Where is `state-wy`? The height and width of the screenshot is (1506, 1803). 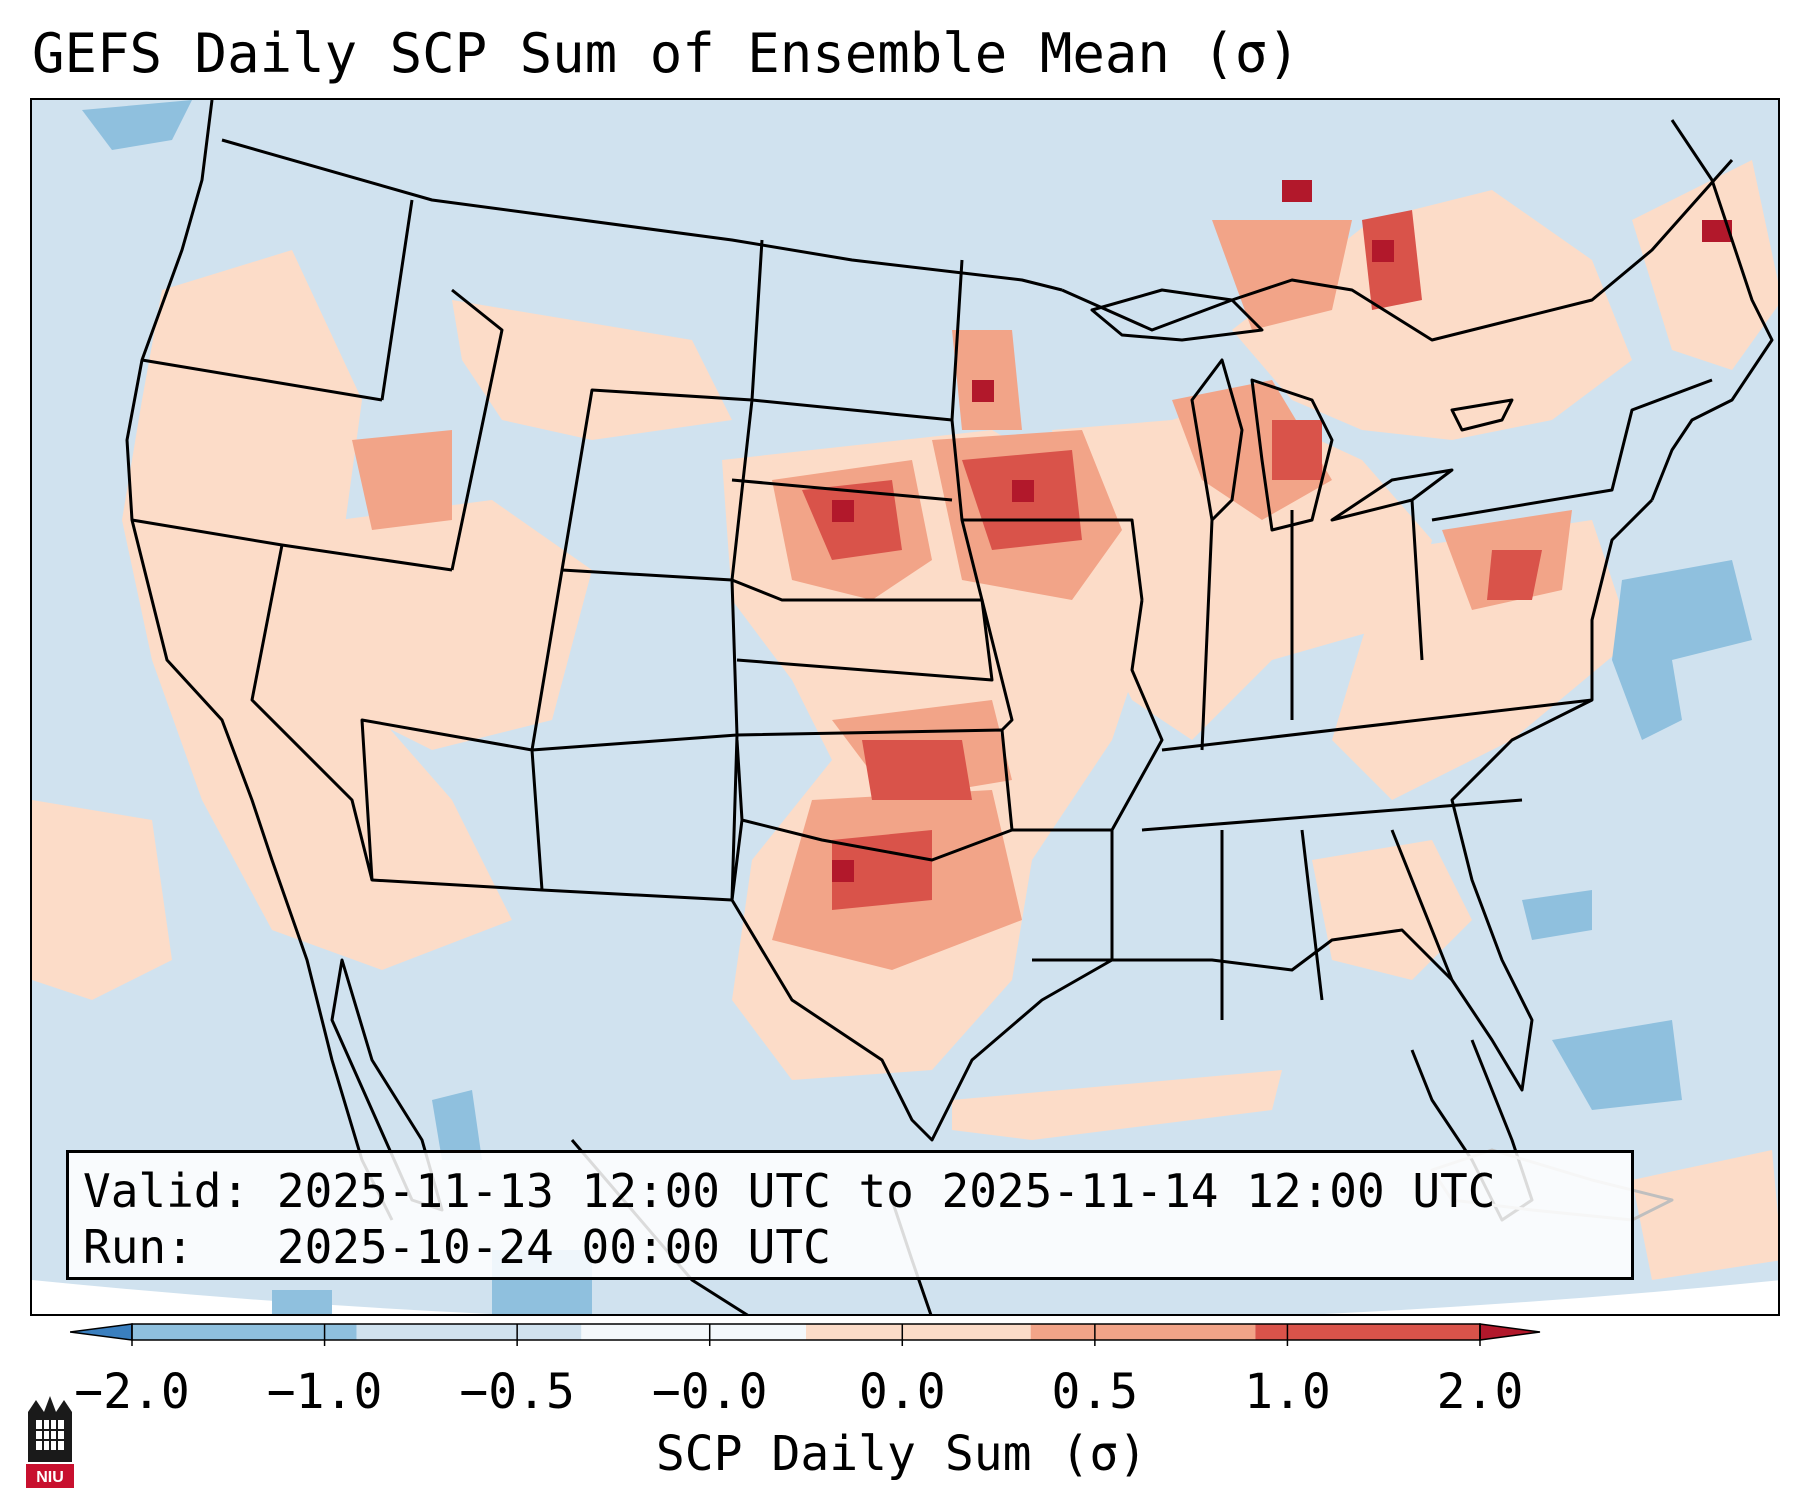 state-wy is located at coordinates (657, 484).